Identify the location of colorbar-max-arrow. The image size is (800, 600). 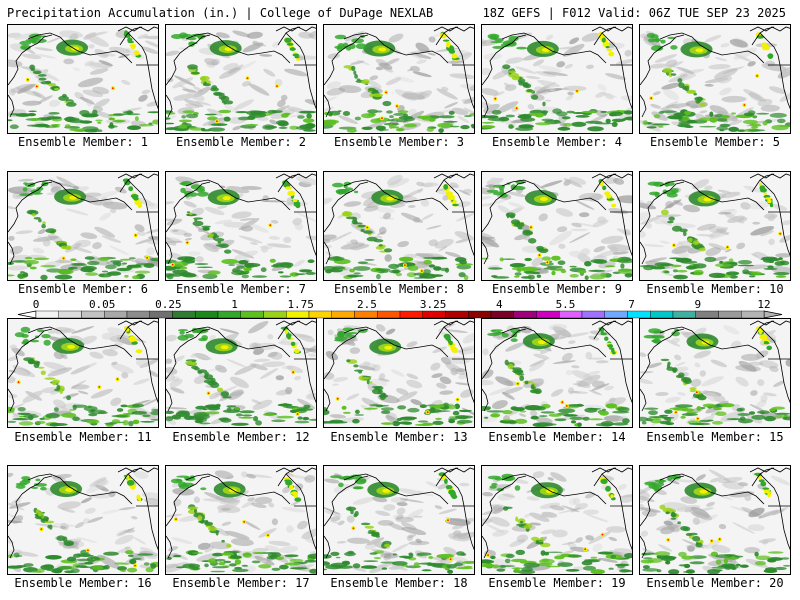
(773, 314).